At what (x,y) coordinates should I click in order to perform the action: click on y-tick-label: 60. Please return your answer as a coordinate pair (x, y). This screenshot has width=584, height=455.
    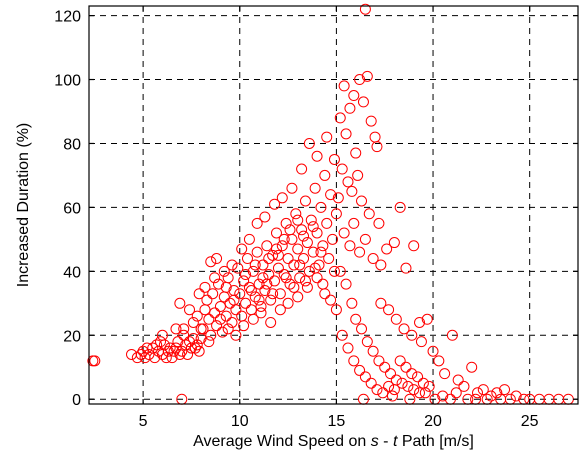
    Looking at the image, I should click on (72, 208).